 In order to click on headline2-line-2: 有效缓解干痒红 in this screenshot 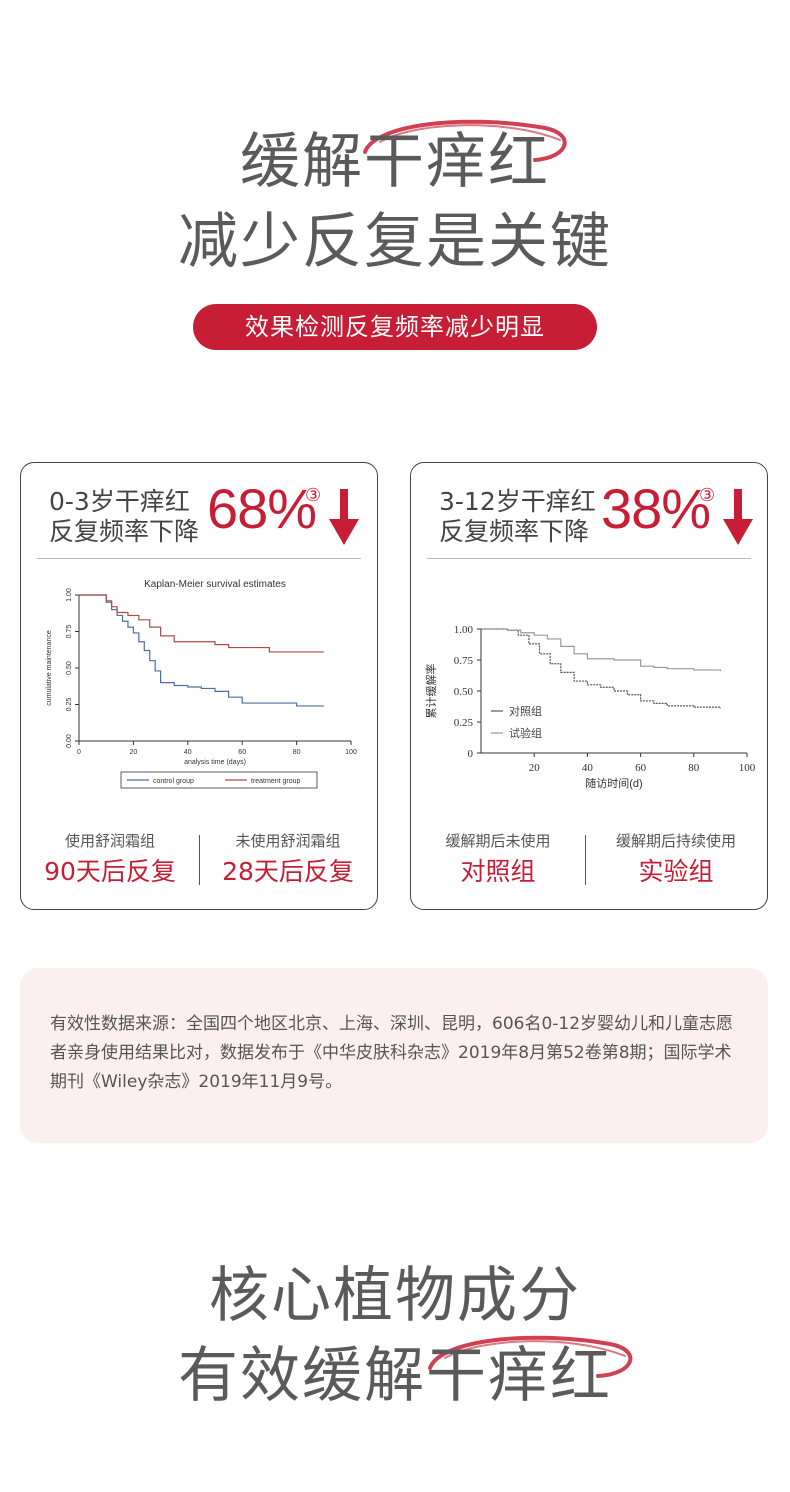, I will do `click(395, 1376)`.